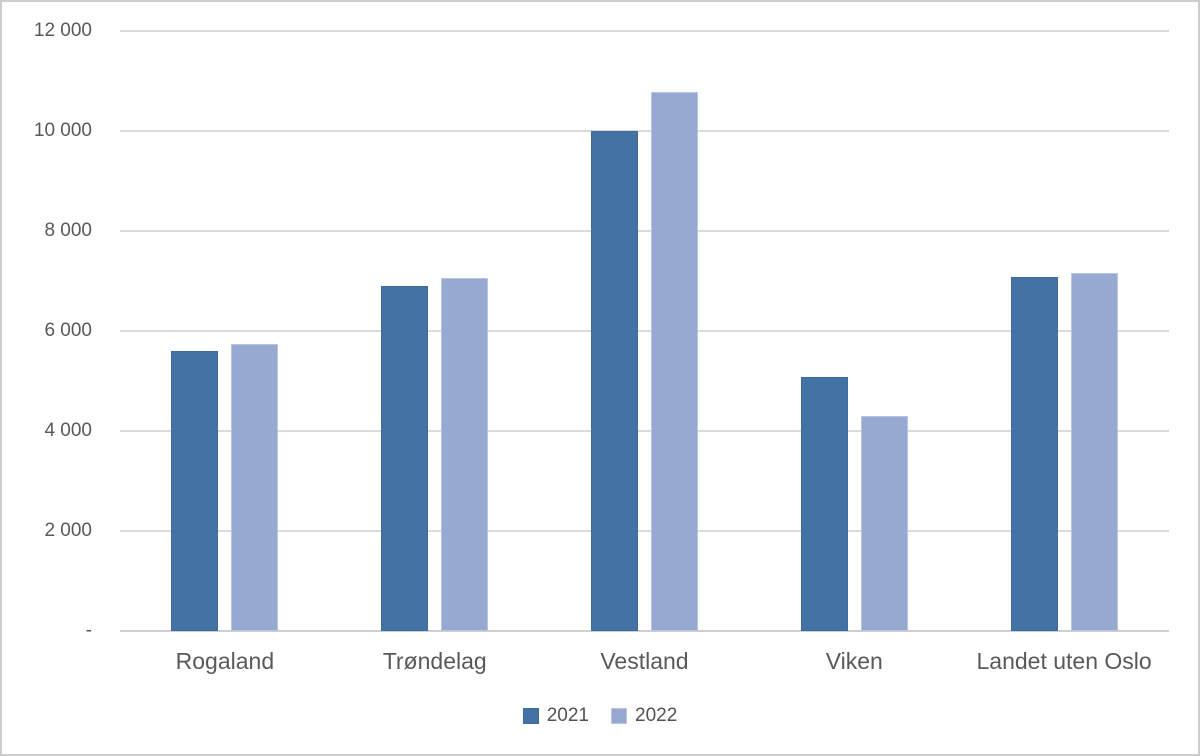 Image resolution: width=1200 pixels, height=756 pixels. What do you see at coordinates (465, 454) in the screenshot?
I see `bar-2022-trøndelag` at bounding box center [465, 454].